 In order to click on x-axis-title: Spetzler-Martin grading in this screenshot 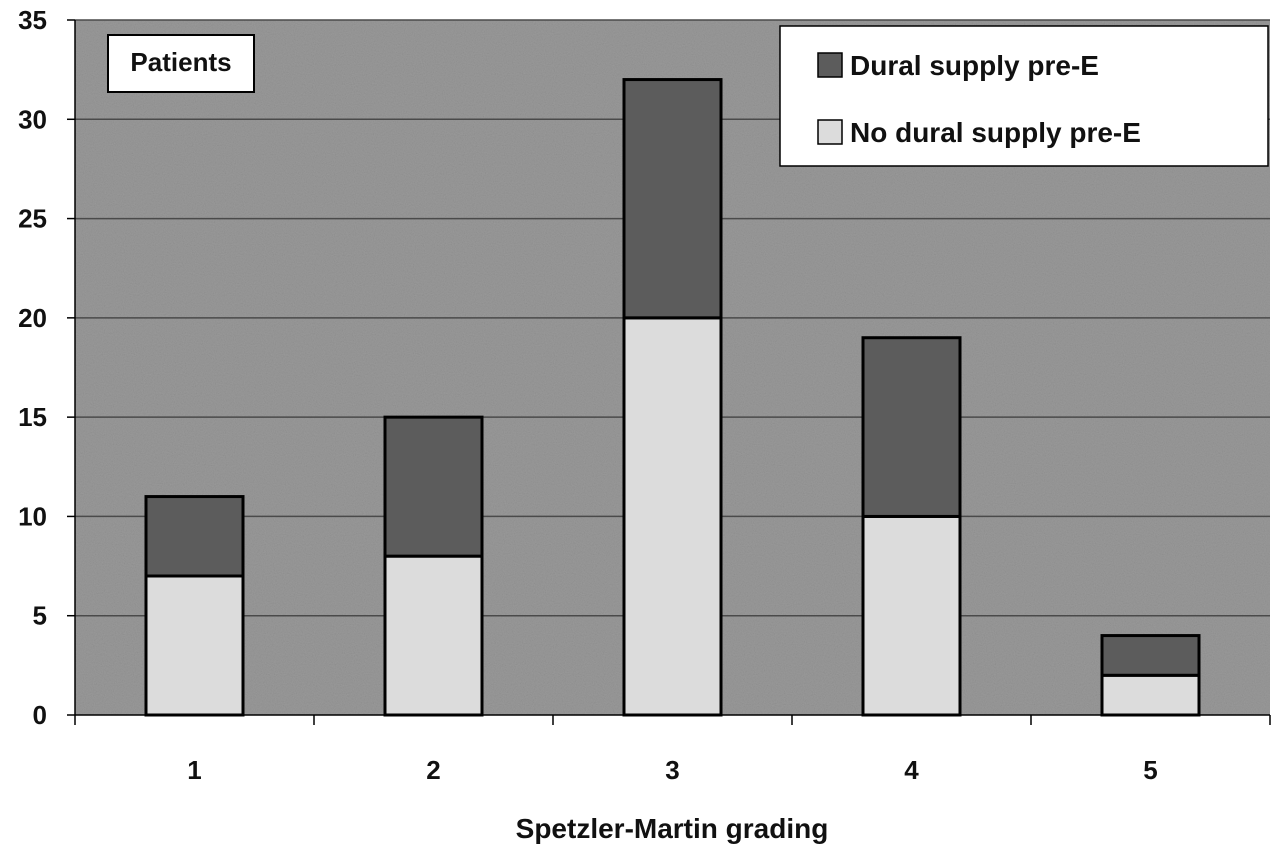, I will do `click(672, 828)`.